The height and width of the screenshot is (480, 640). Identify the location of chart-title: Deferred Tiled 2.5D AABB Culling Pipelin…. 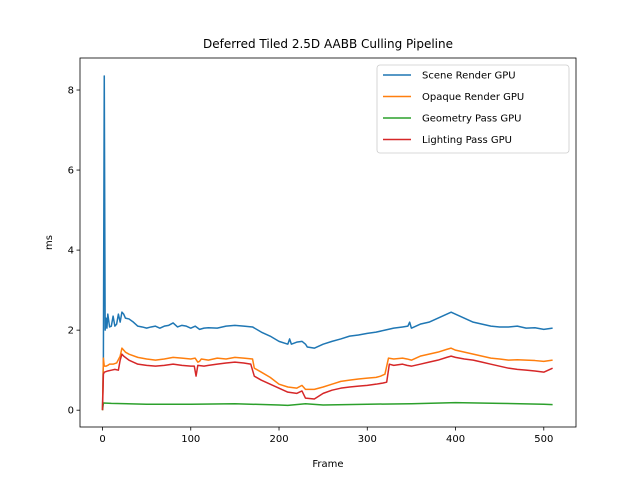
(328, 44).